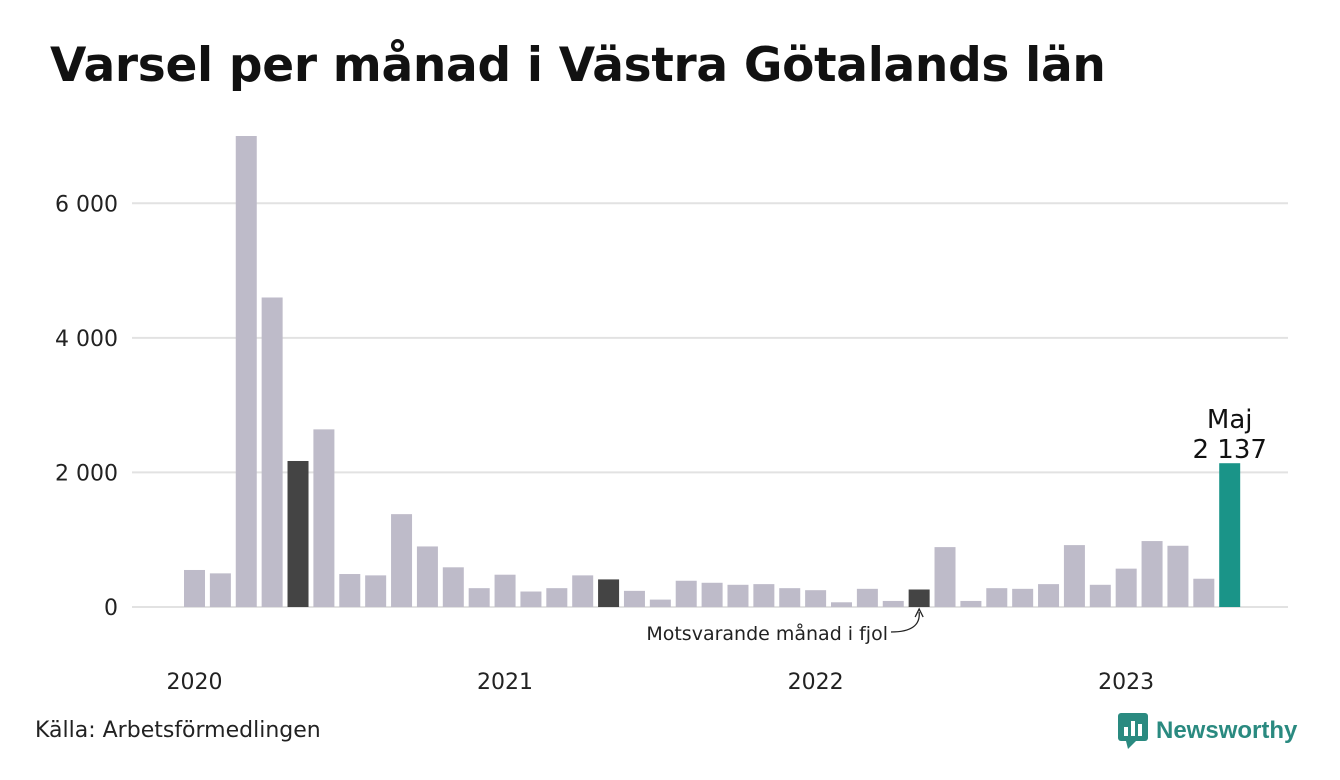  What do you see at coordinates (767, 633) in the screenshot?
I see `comparison-note: Motsvarande månad i fjol` at bounding box center [767, 633].